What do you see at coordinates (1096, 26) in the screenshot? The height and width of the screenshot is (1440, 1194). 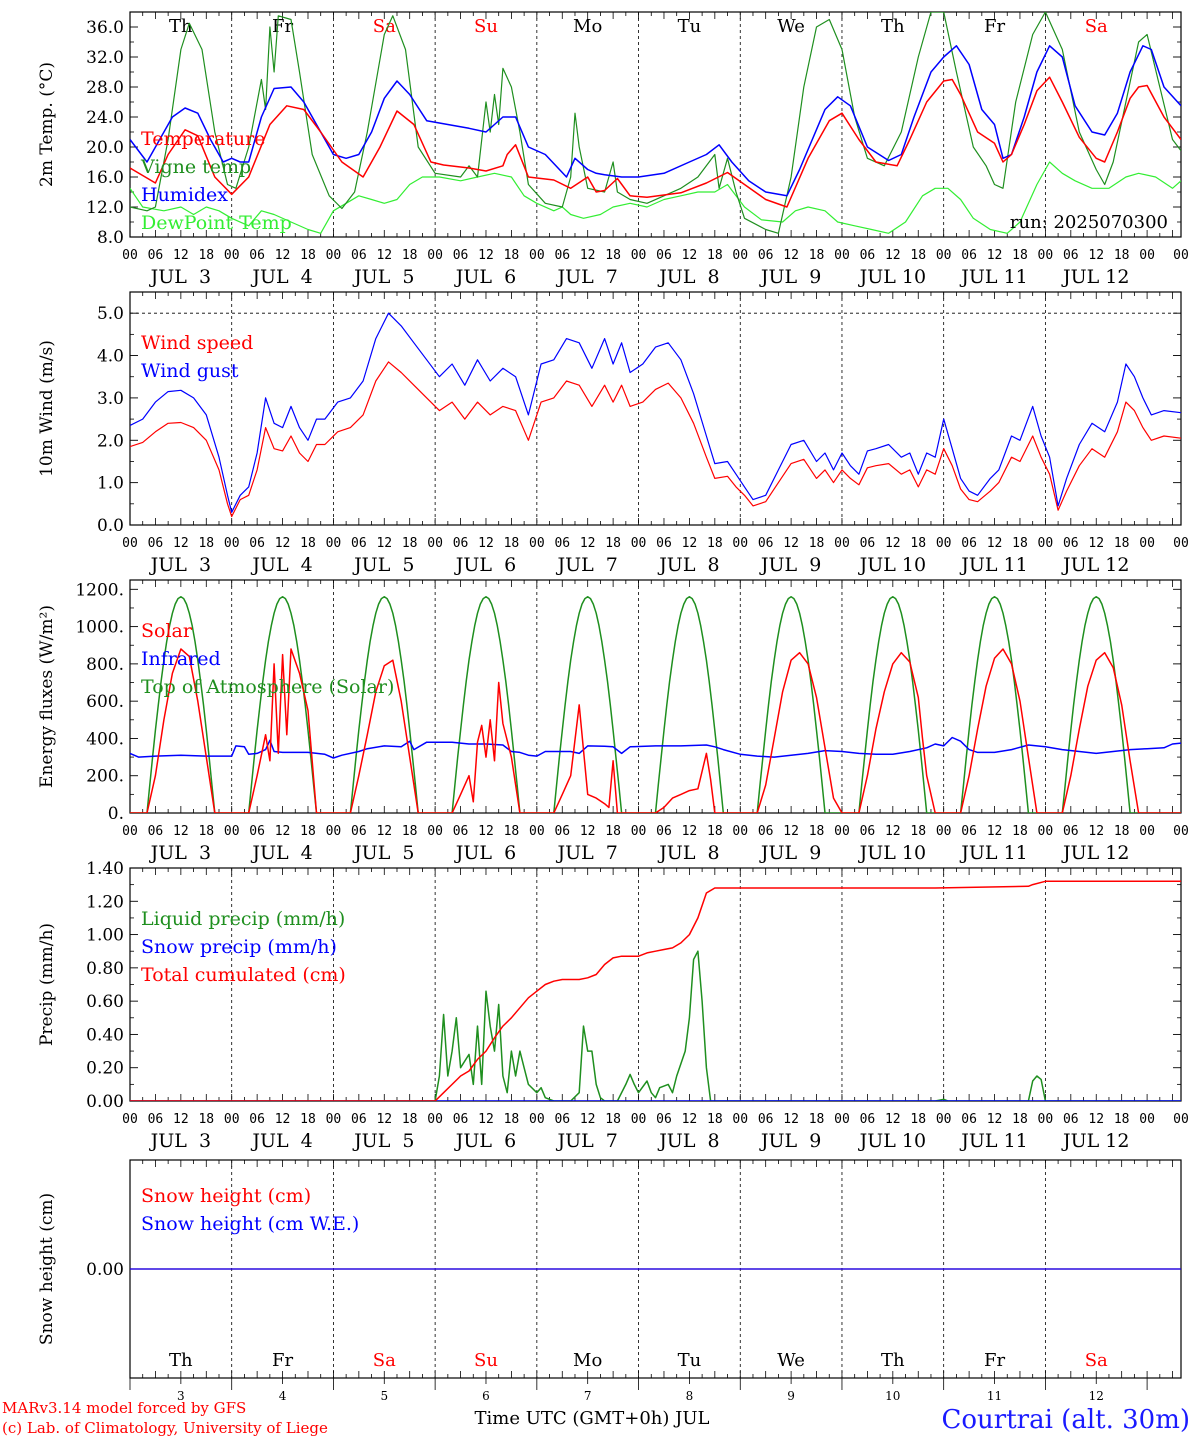 I see `temp-weekday-label: Sa` at bounding box center [1096, 26].